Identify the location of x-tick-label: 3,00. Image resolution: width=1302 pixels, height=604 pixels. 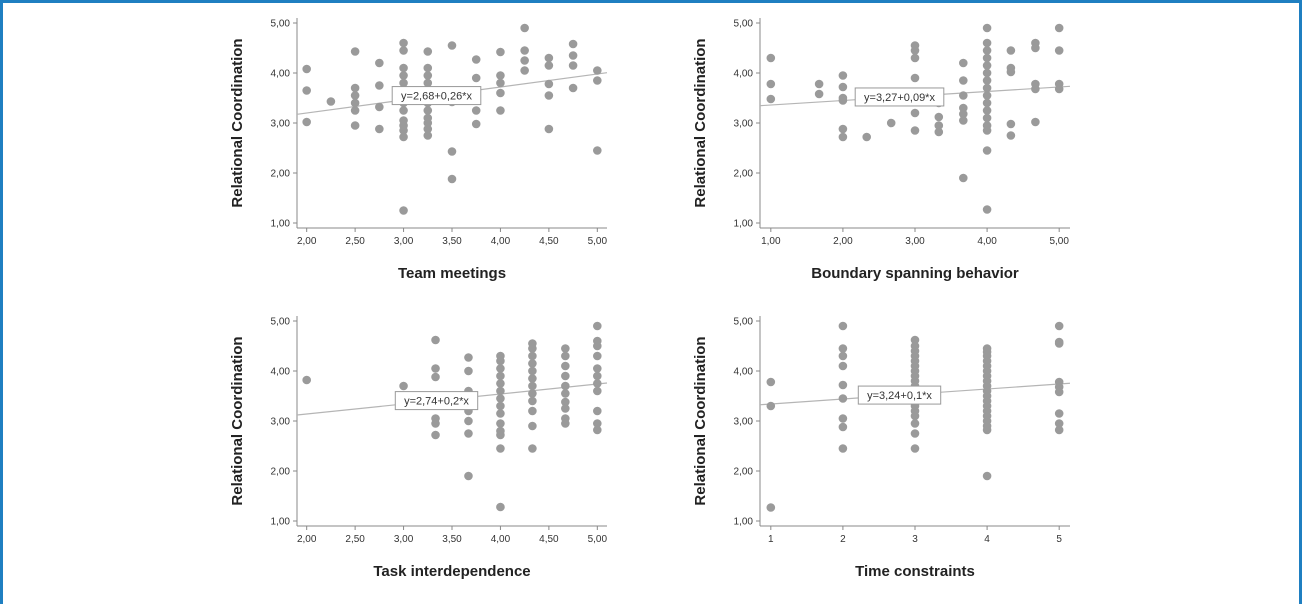
(915, 241).